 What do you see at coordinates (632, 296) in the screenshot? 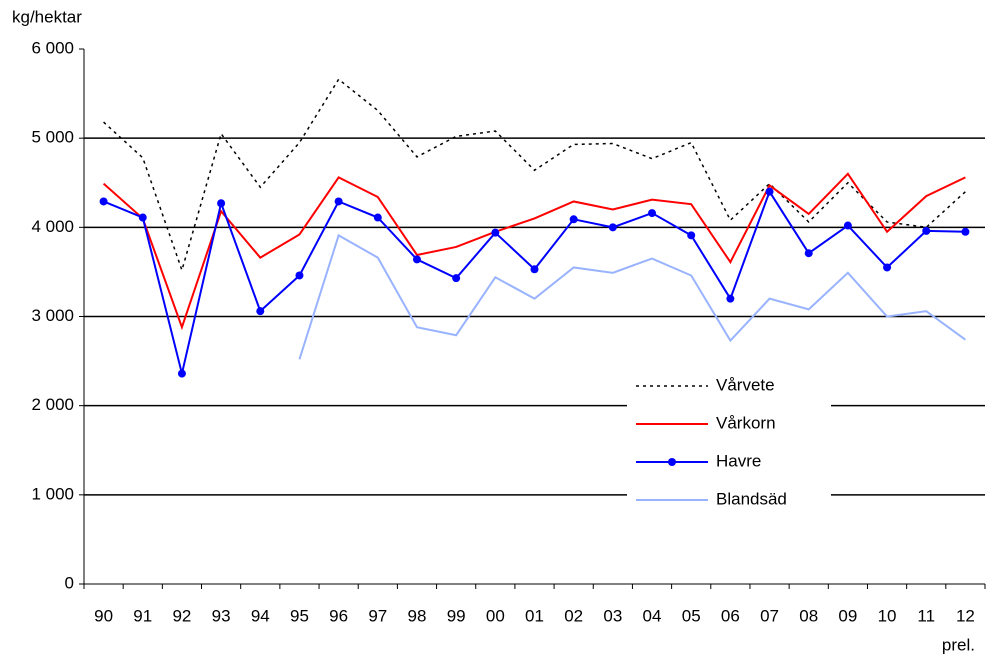
I see `series-line` at bounding box center [632, 296].